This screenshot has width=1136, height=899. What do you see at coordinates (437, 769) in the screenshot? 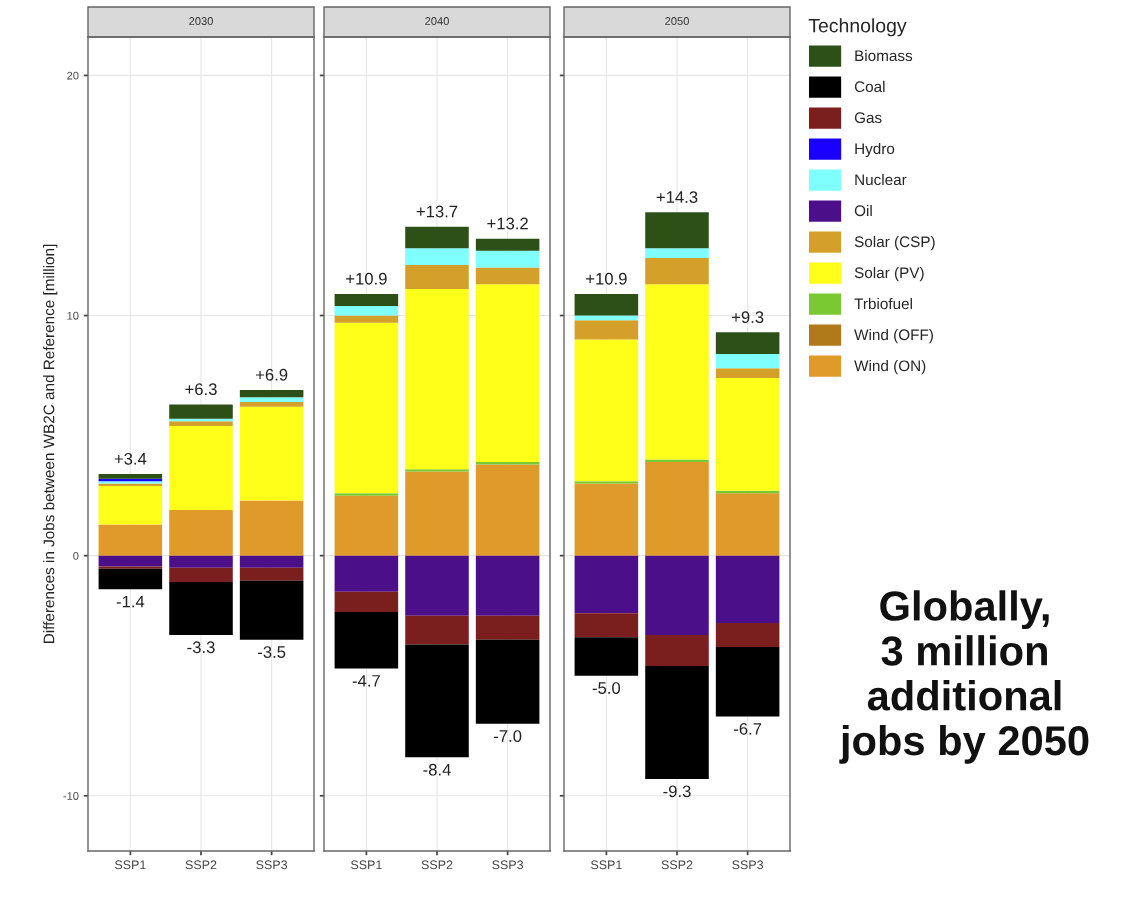
I see `text: -8.4` at bounding box center [437, 769].